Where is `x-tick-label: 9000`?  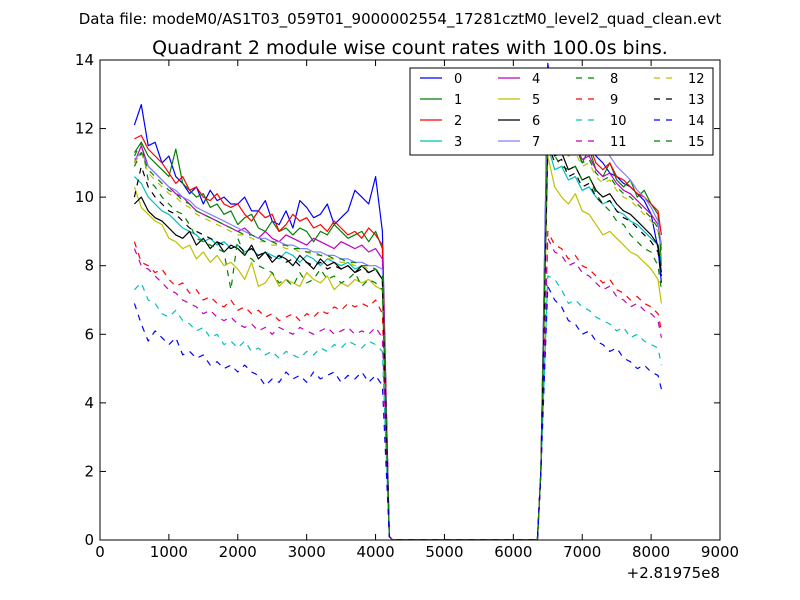
x-tick-label: 9000 is located at coordinates (720, 552).